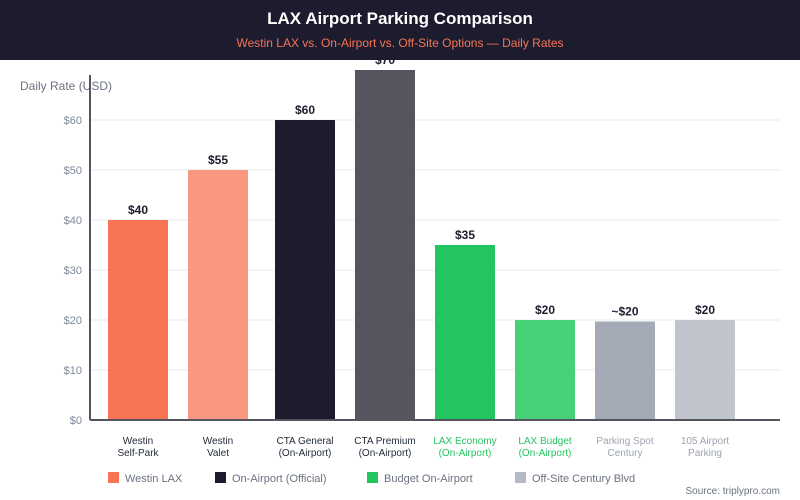 Image resolution: width=800 pixels, height=500 pixels. What do you see at coordinates (138, 453) in the screenshot?
I see `x-tick-label: Self-Park` at bounding box center [138, 453].